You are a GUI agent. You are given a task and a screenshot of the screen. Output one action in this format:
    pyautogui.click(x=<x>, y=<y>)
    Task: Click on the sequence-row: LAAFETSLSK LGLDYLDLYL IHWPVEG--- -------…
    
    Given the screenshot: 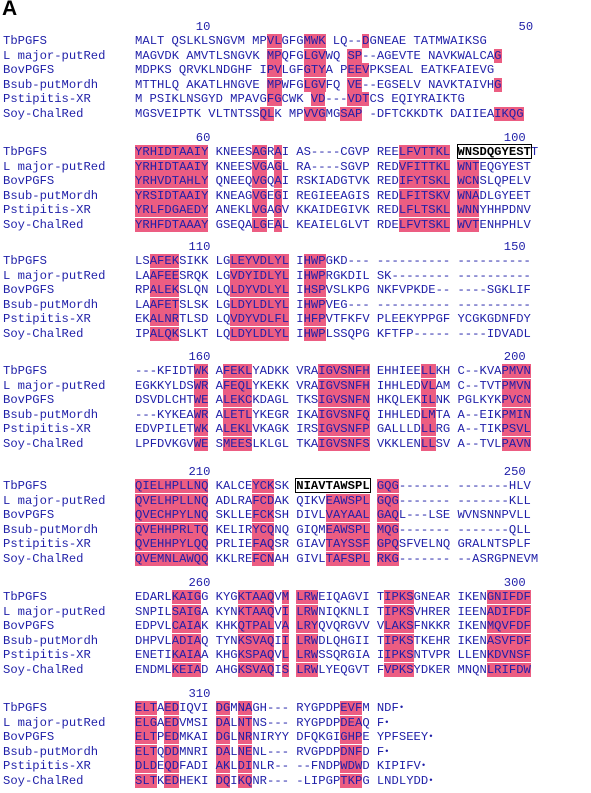 What is the action you would take?
    pyautogui.click(x=333, y=304)
    